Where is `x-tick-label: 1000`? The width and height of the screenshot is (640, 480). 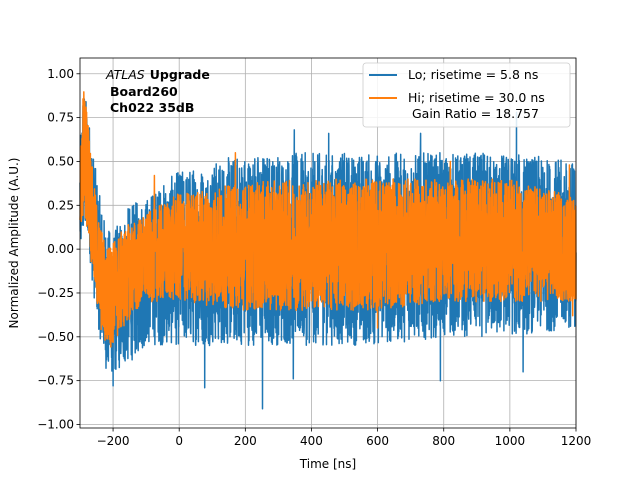
x-tick-label: 1000 is located at coordinates (510, 441).